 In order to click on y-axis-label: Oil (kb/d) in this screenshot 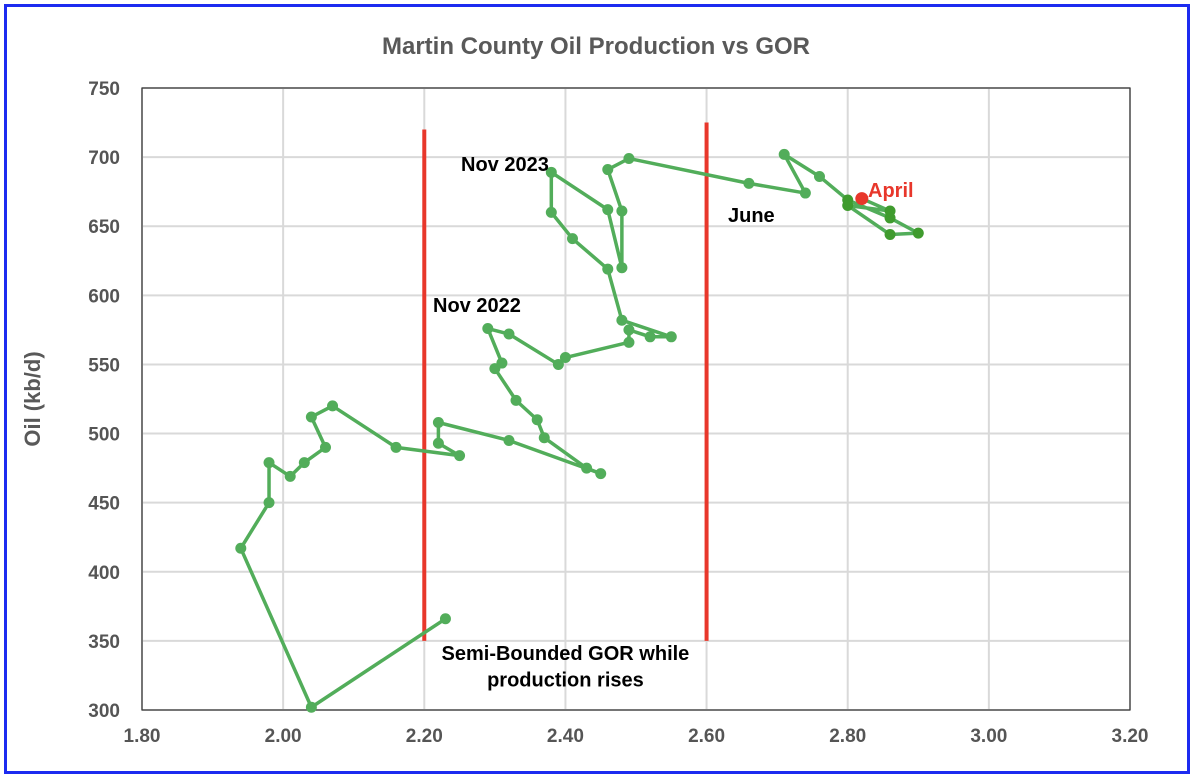, I will do `click(32, 398)`.